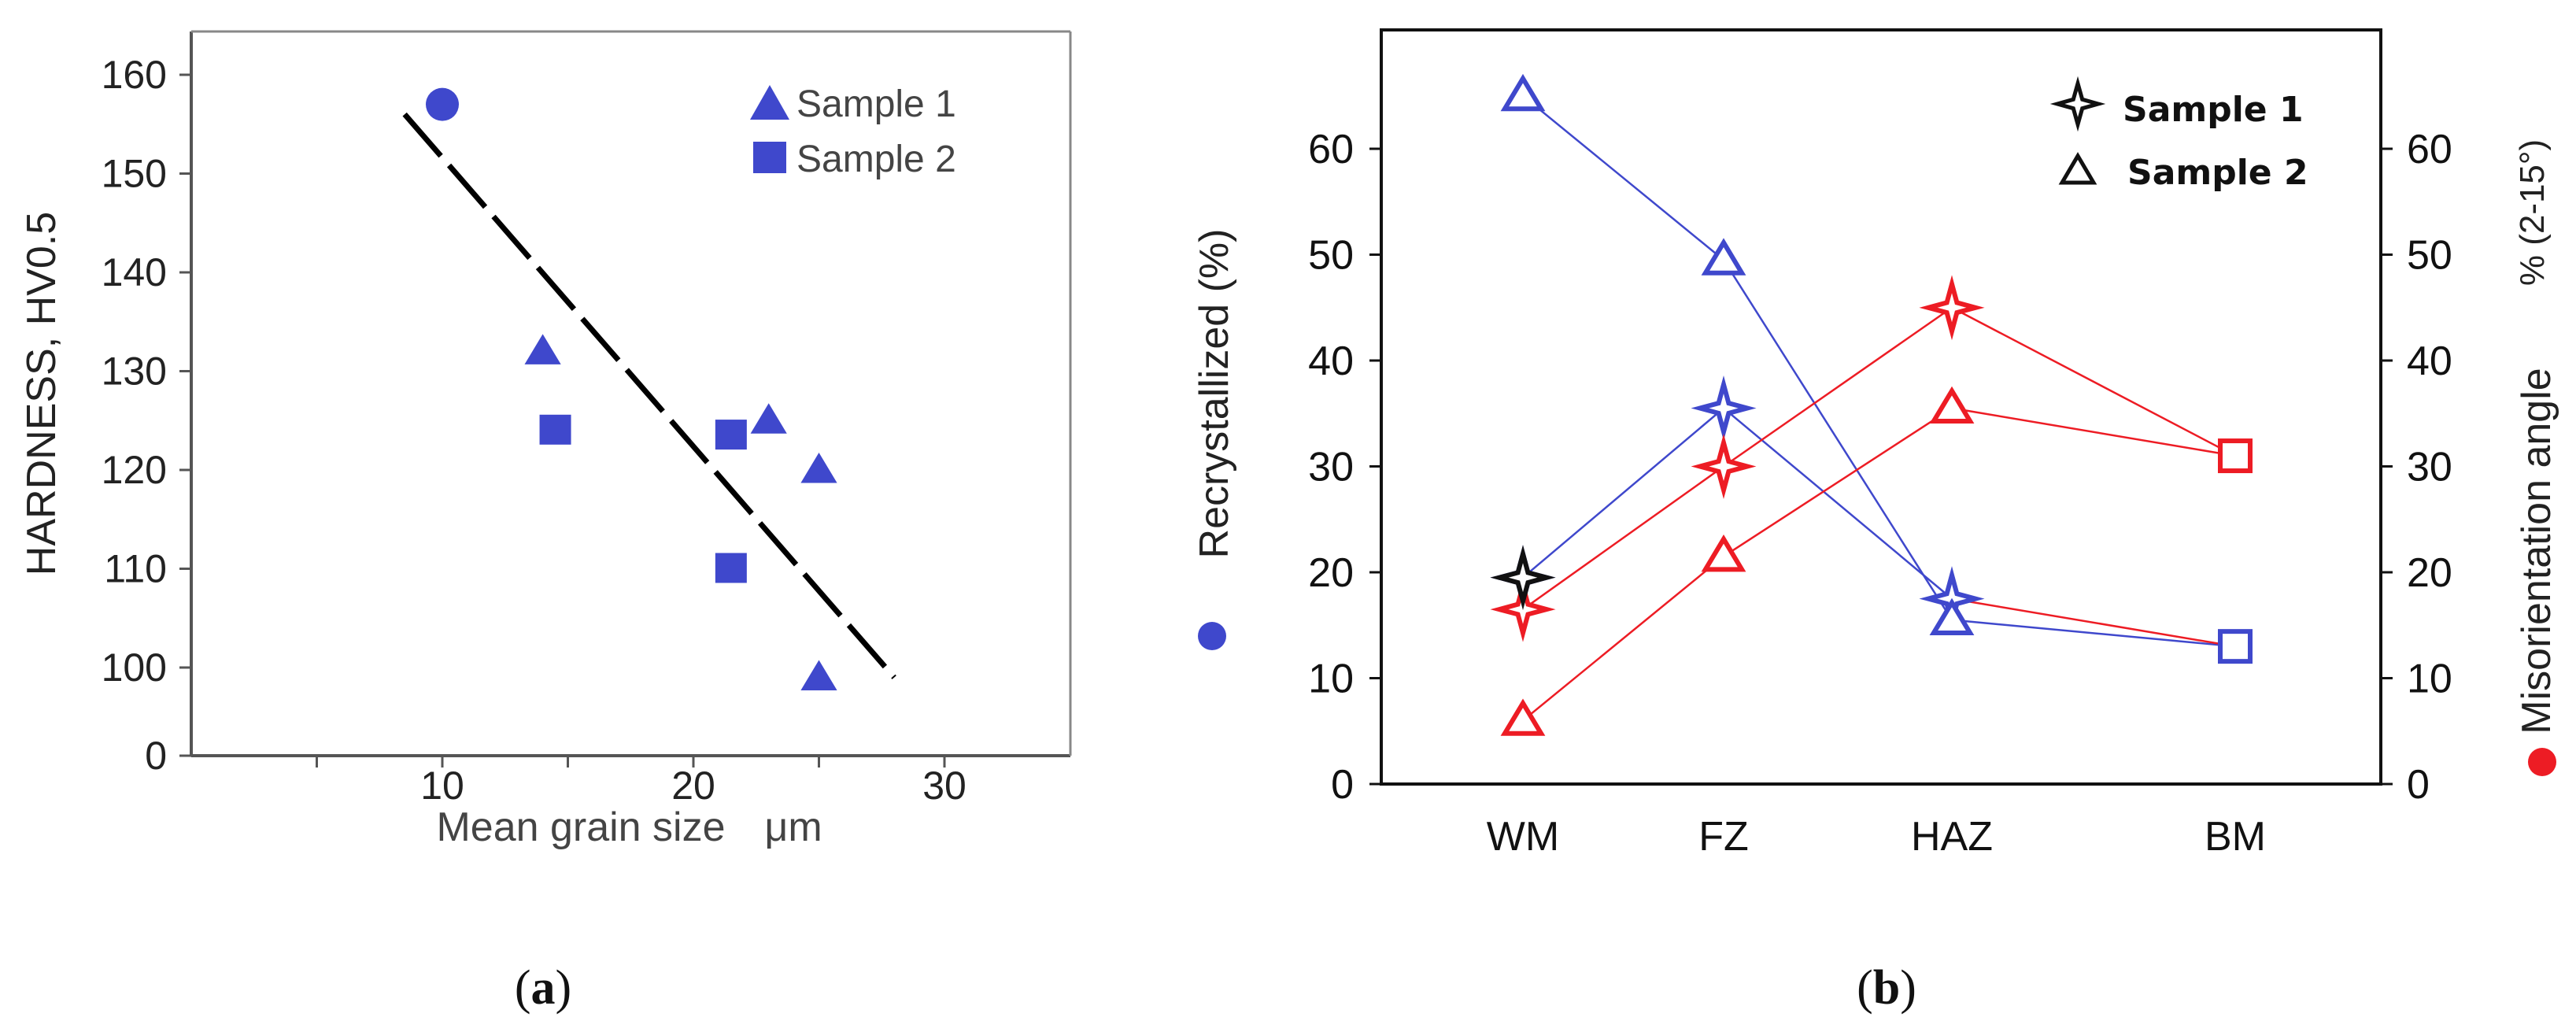 The height and width of the screenshot is (1032, 2576). What do you see at coordinates (693, 786) in the screenshot?
I see `panel-a-x-tick-label: 20` at bounding box center [693, 786].